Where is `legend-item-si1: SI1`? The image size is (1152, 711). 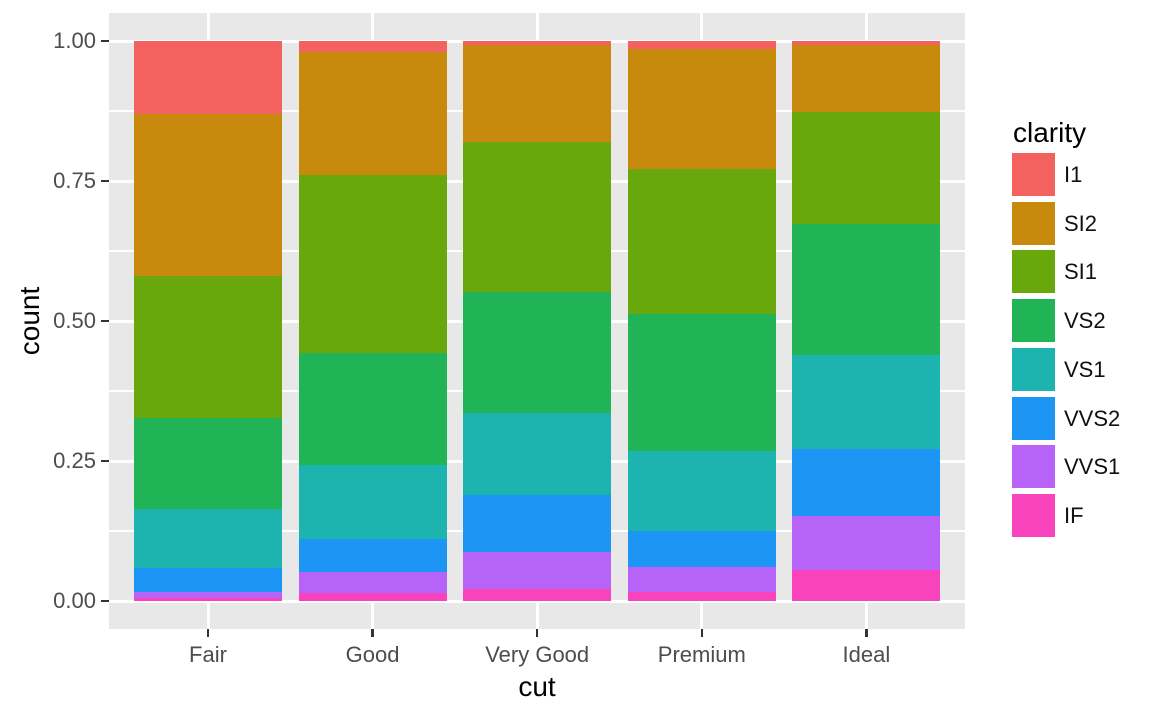
legend-item-si1: SI1 is located at coordinates (1082, 272).